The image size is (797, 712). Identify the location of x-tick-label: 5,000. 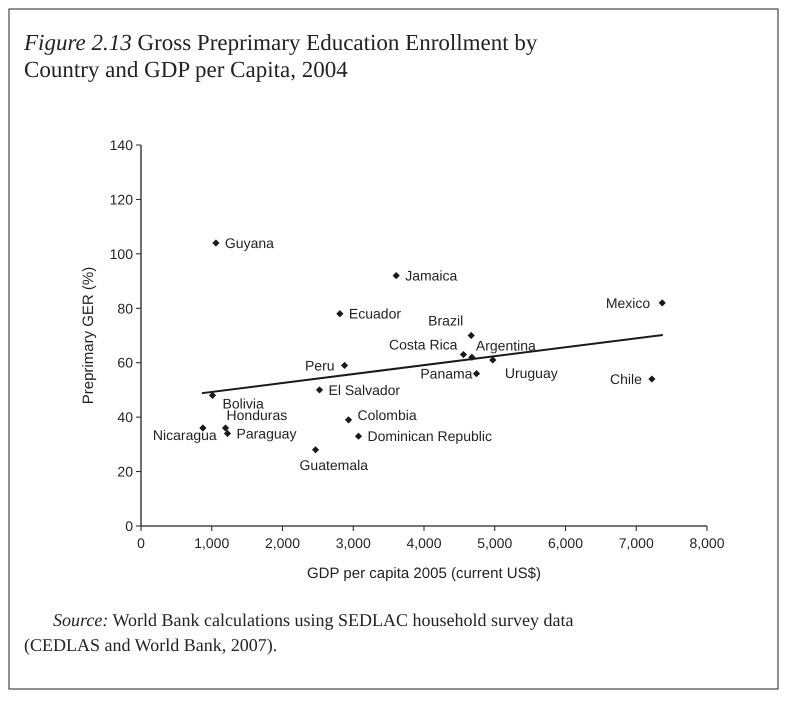
(494, 543).